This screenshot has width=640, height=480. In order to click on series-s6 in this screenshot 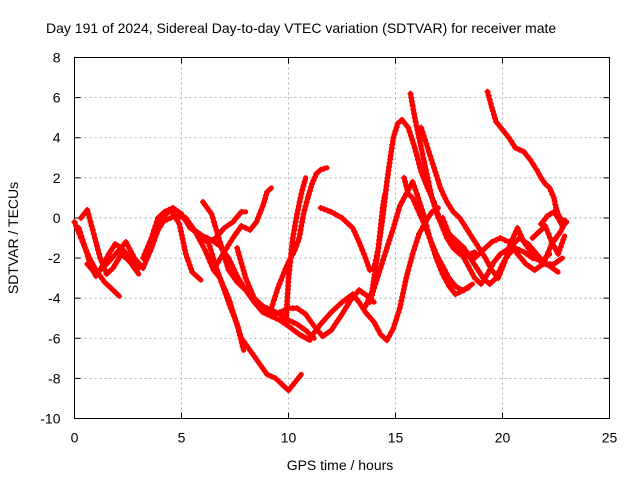, I will do `click(178, 244)`.